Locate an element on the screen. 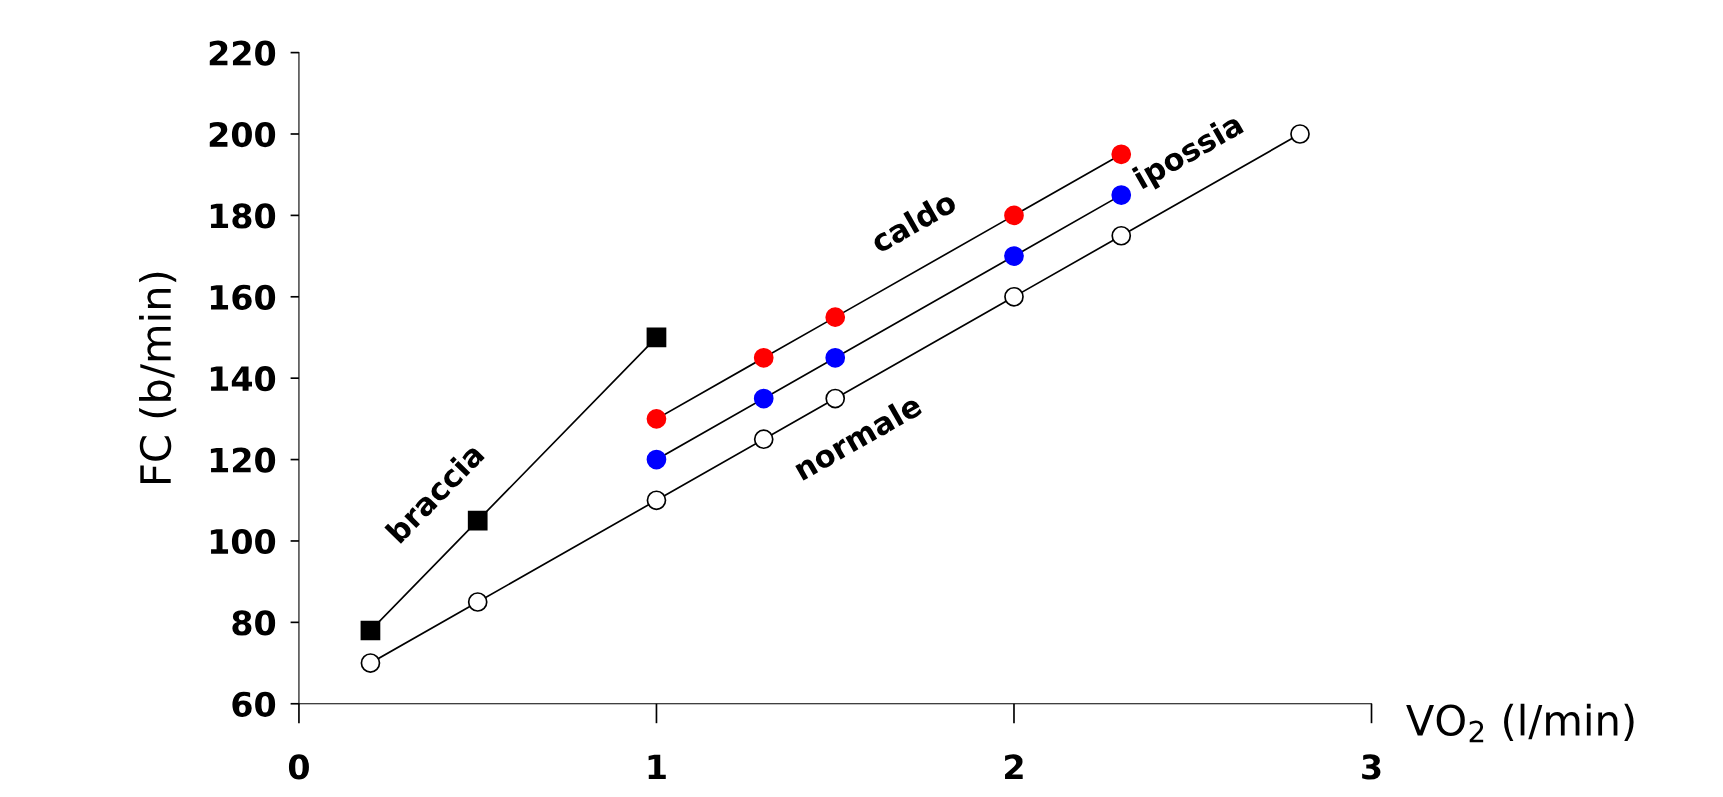 The width and height of the screenshot is (1723, 797). x-tick-label: 2 is located at coordinates (1014, 767).